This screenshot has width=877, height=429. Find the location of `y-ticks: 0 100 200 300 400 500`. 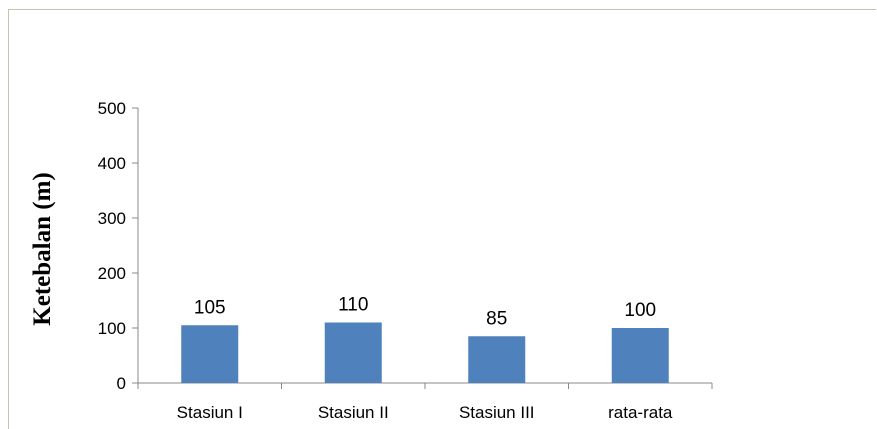

y-ticks: 0 100 200 300 400 500 is located at coordinates (118, 246).